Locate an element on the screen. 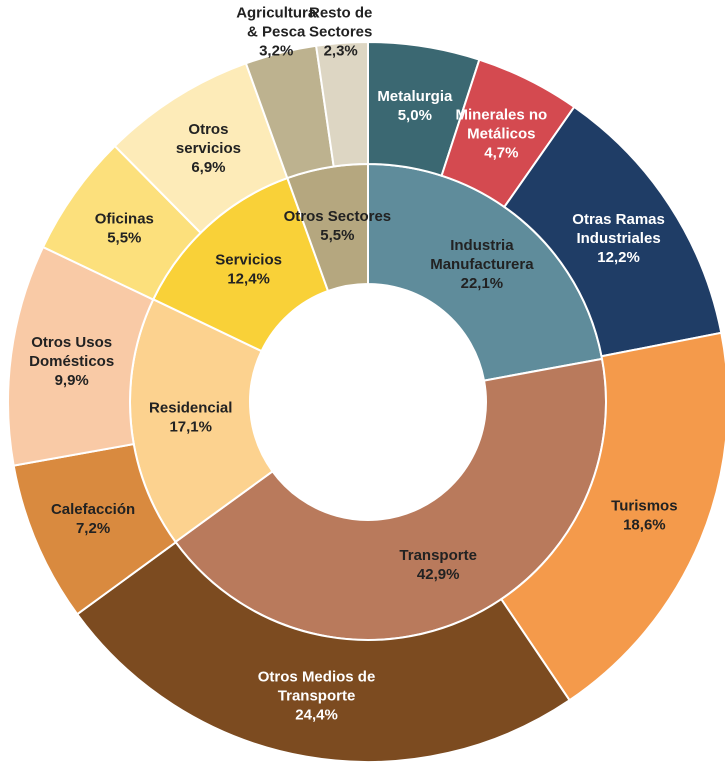 The image size is (725, 766). label-line: Otros is located at coordinates (208, 129).